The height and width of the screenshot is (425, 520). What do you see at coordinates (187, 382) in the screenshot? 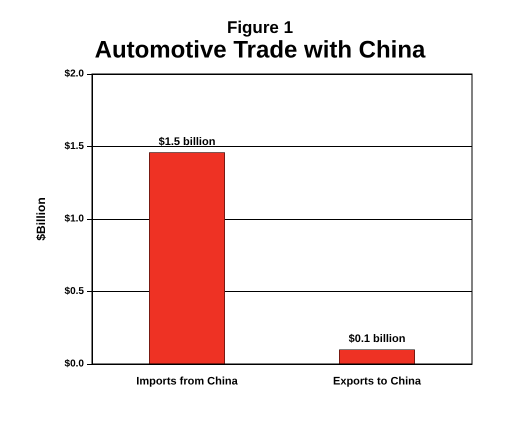
I see `x-tick-label: Imports from China` at bounding box center [187, 382].